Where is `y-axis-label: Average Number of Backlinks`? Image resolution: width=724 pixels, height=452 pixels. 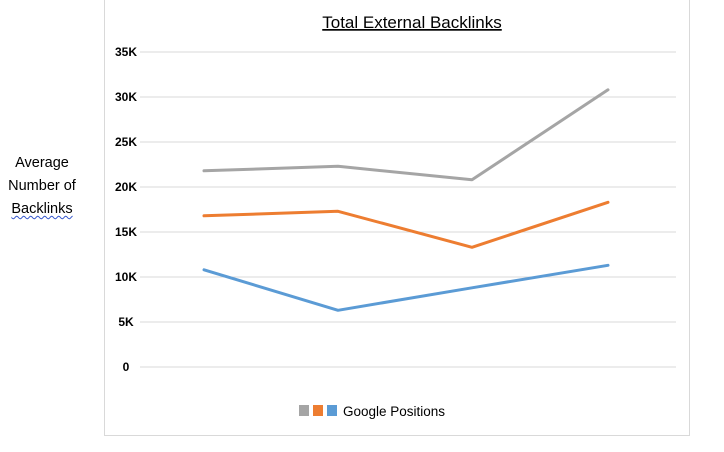 y-axis-label: Average Number of Backlinks is located at coordinates (42, 186).